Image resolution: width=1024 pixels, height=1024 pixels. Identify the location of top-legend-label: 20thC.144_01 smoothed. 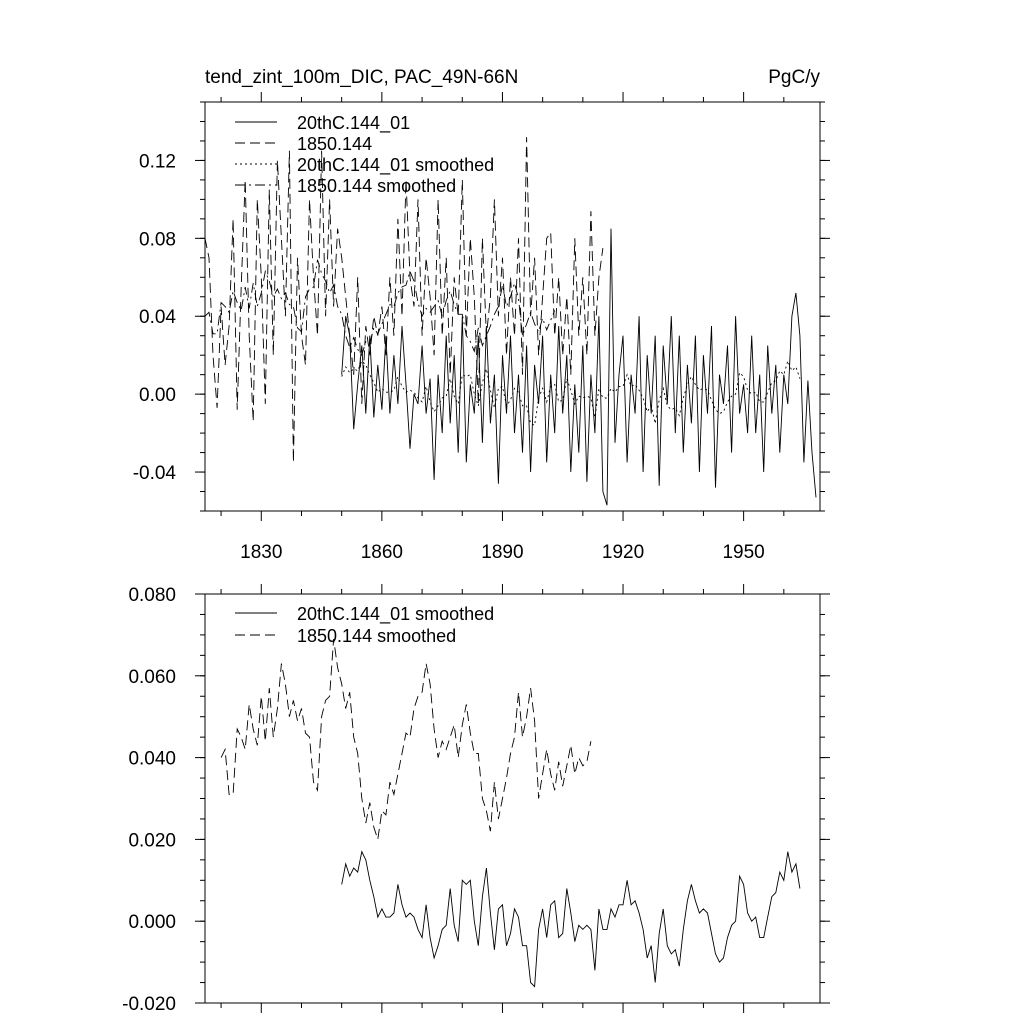
(395, 165).